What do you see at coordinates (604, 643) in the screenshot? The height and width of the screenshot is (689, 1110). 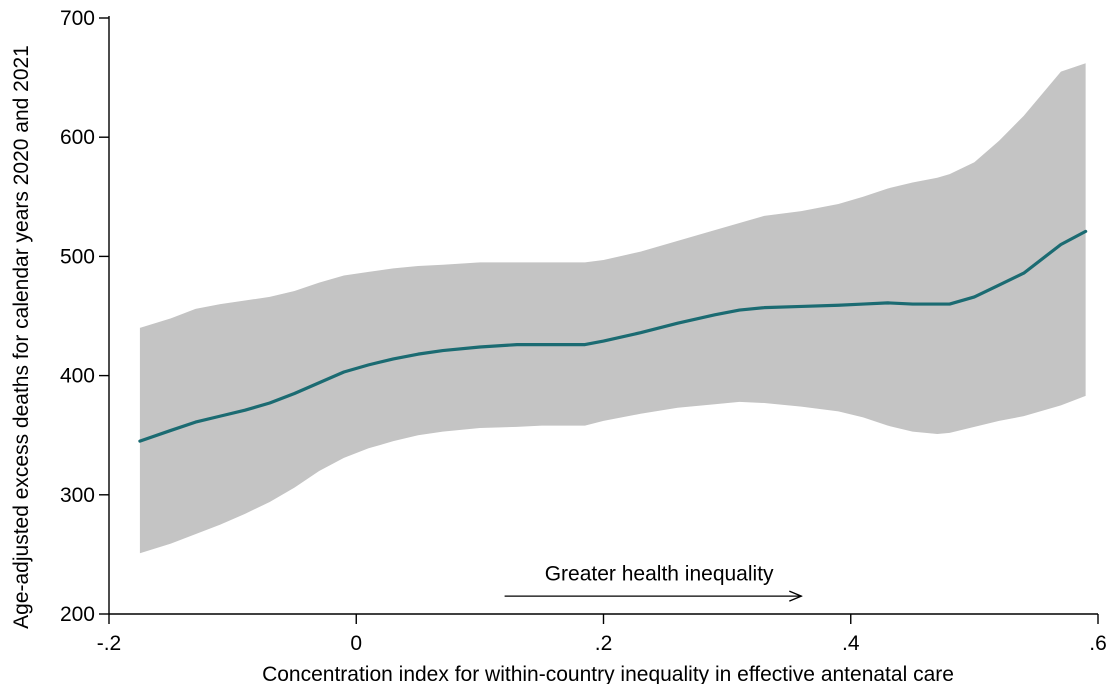 I see `x-tick-label: .2` at bounding box center [604, 643].